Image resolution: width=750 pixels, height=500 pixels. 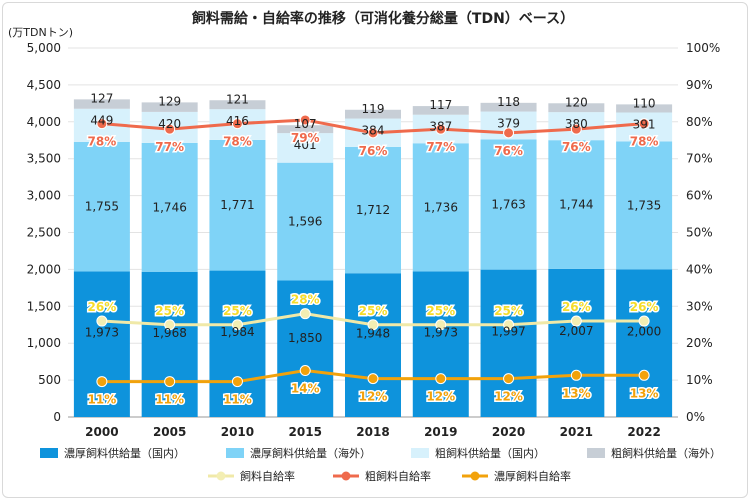 I want to click on bar-value-label: 129, so click(x=169, y=101).